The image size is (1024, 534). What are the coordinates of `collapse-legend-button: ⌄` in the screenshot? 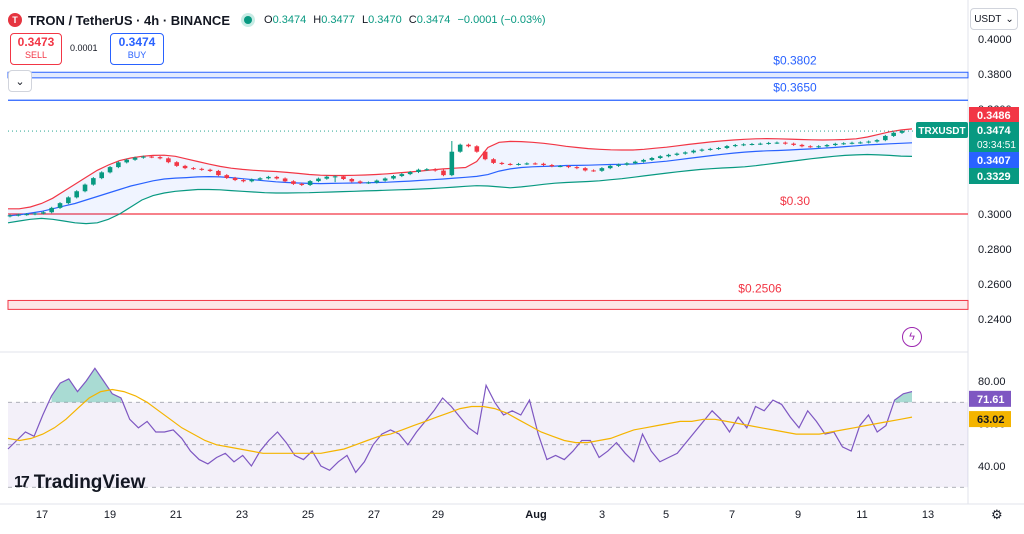 It's located at (20, 81).